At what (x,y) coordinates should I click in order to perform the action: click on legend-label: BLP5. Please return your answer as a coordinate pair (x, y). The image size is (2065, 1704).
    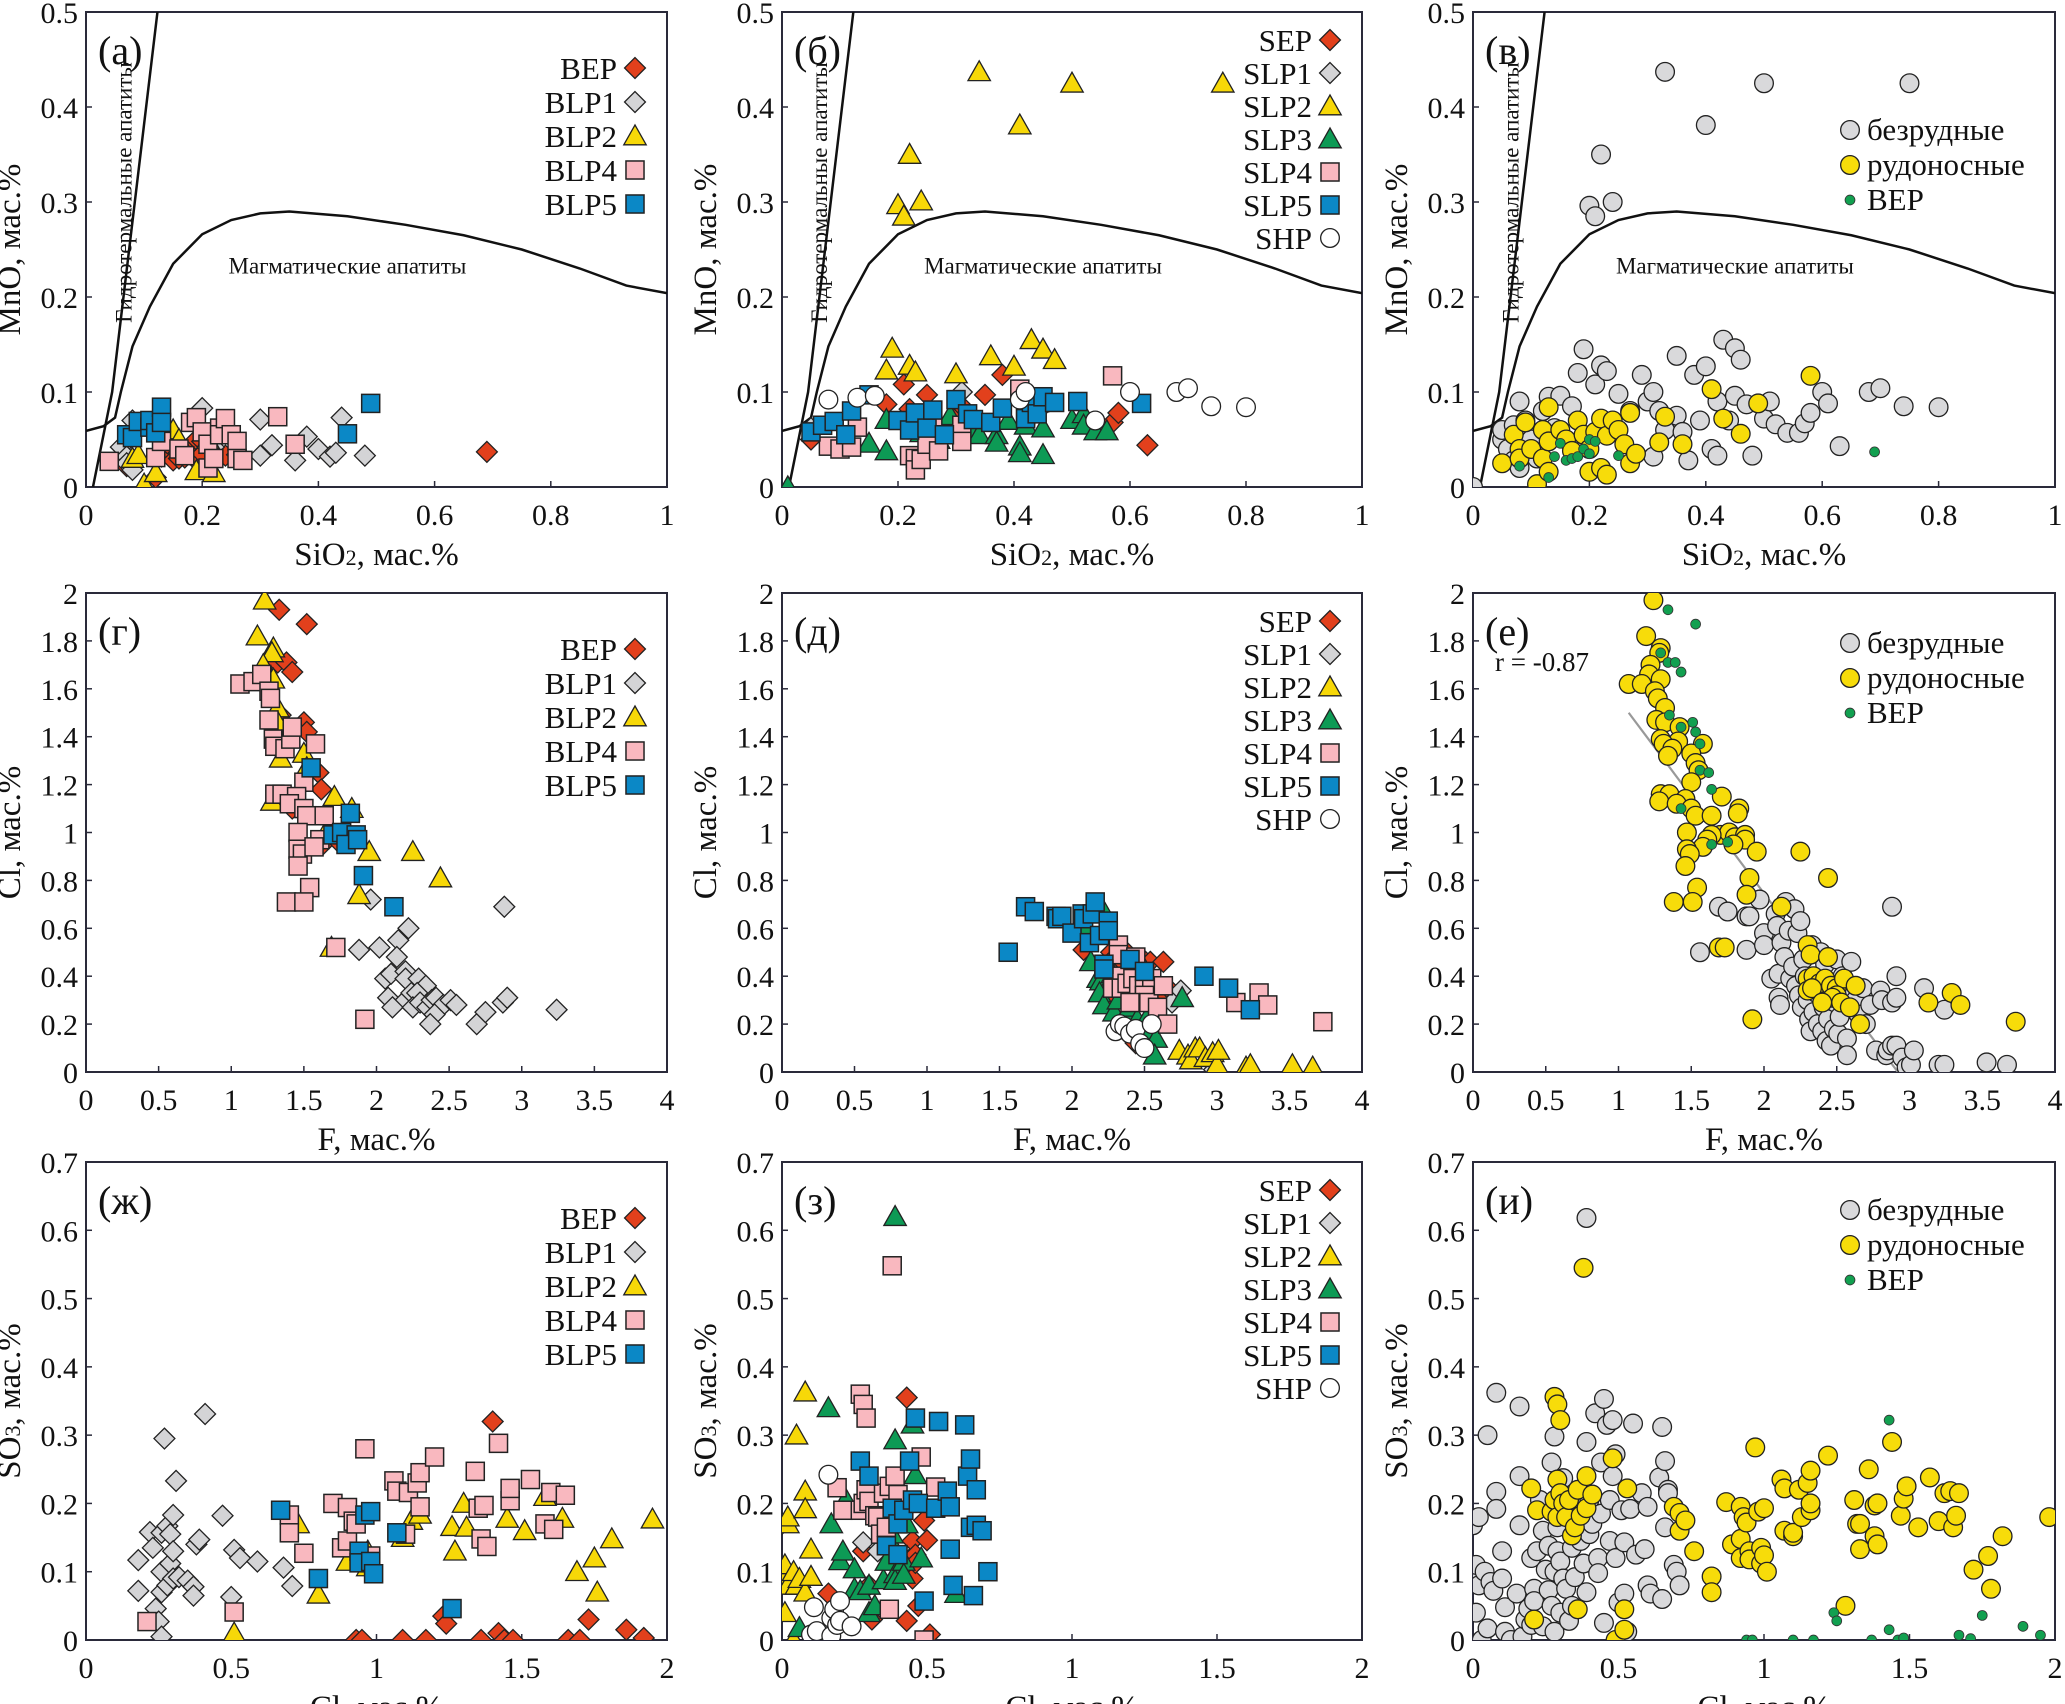
    Looking at the image, I should click on (581, 1354).